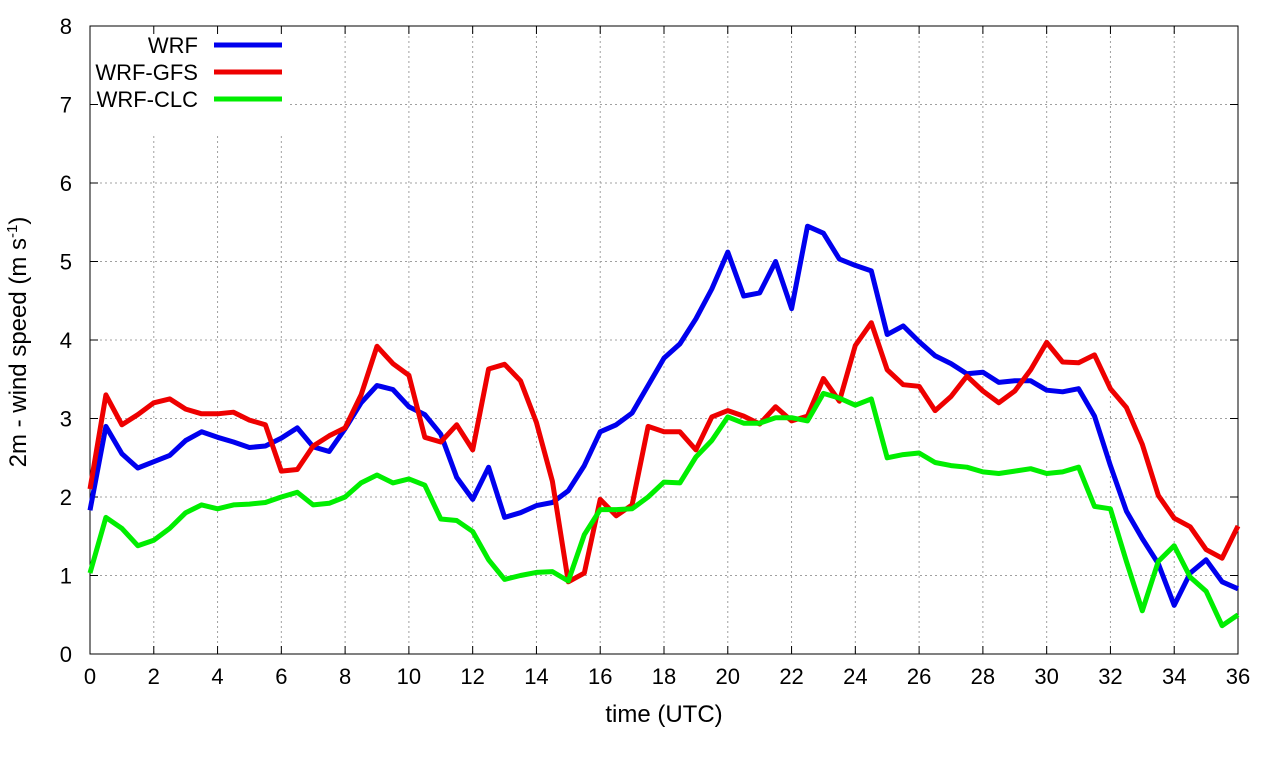  I want to click on y-tick-labels: 0 1 2 3 4 5 6 7 8, so click(66, 340).